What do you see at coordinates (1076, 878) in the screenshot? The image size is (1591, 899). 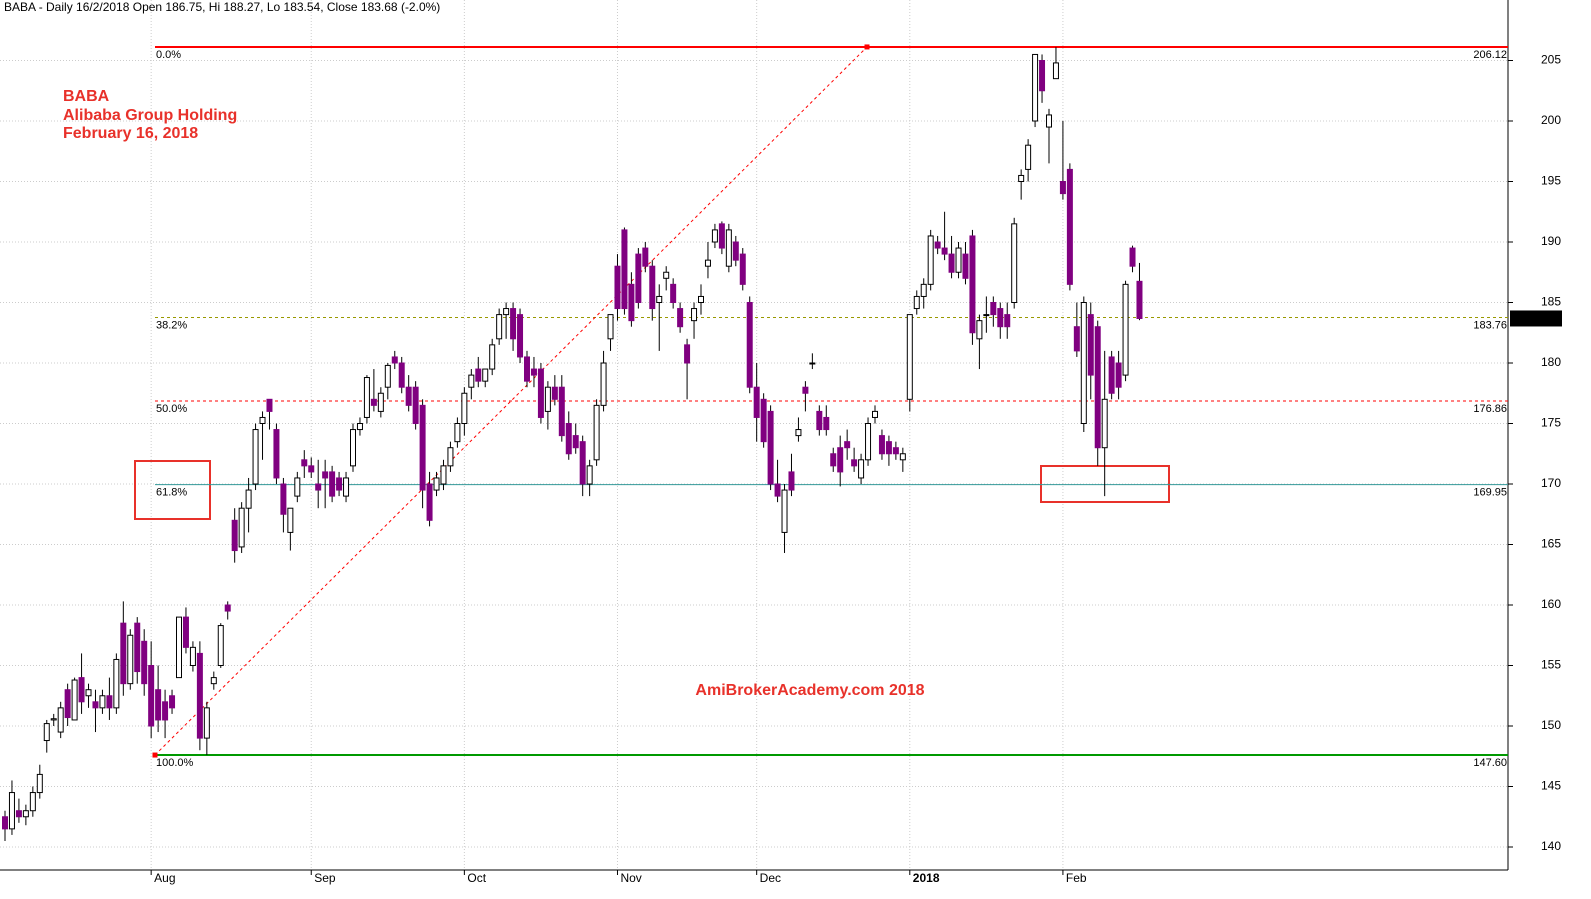 I see `x-tick-label: Feb` at bounding box center [1076, 878].